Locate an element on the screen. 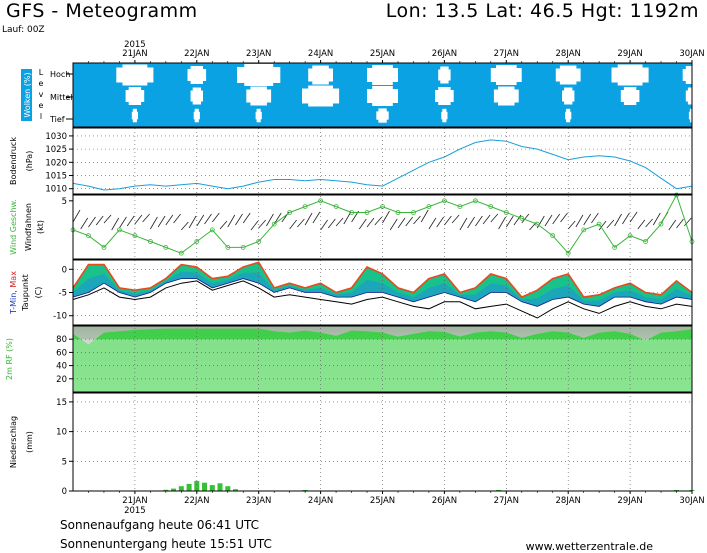  panel-frame-rh is located at coordinates (382, 359).